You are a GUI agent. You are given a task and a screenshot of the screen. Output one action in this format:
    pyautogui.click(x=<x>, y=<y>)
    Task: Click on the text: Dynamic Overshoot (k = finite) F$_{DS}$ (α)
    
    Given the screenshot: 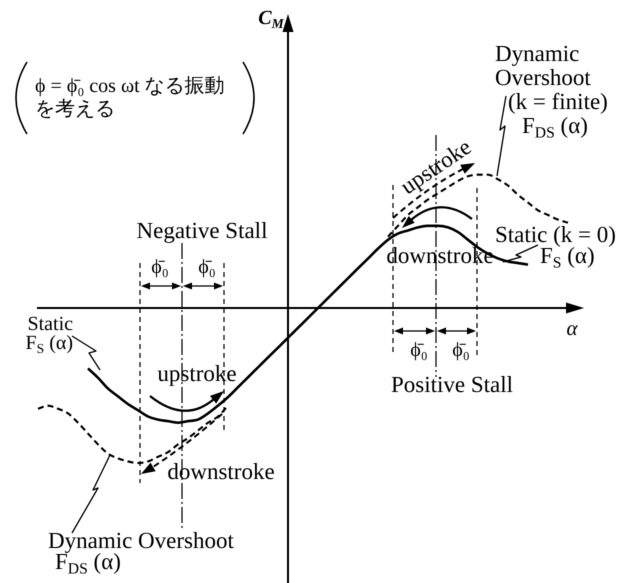 What is the action you would take?
    pyautogui.click(x=551, y=91)
    